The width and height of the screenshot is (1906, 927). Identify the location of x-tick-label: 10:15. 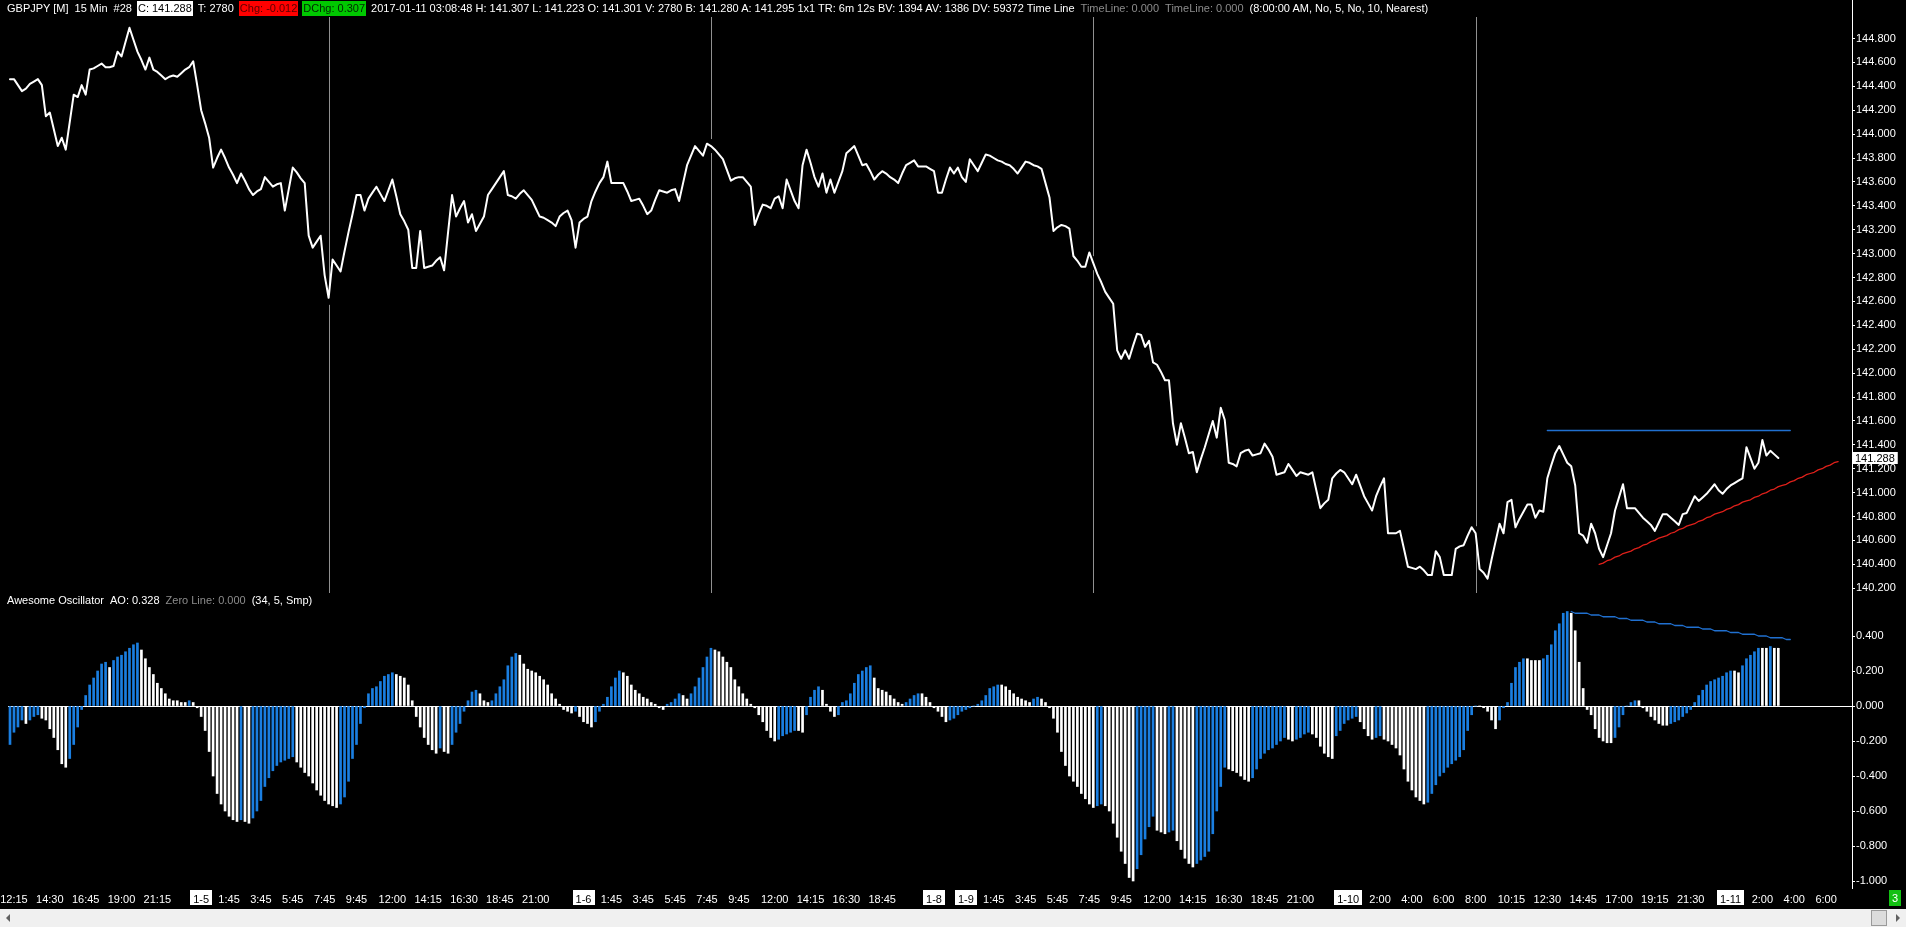
(1511, 898).